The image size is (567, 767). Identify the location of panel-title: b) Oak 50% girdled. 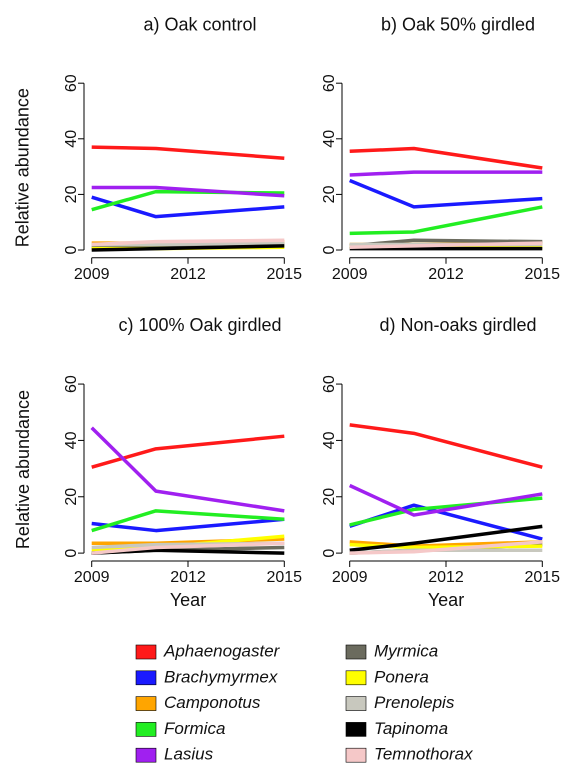
(458, 24).